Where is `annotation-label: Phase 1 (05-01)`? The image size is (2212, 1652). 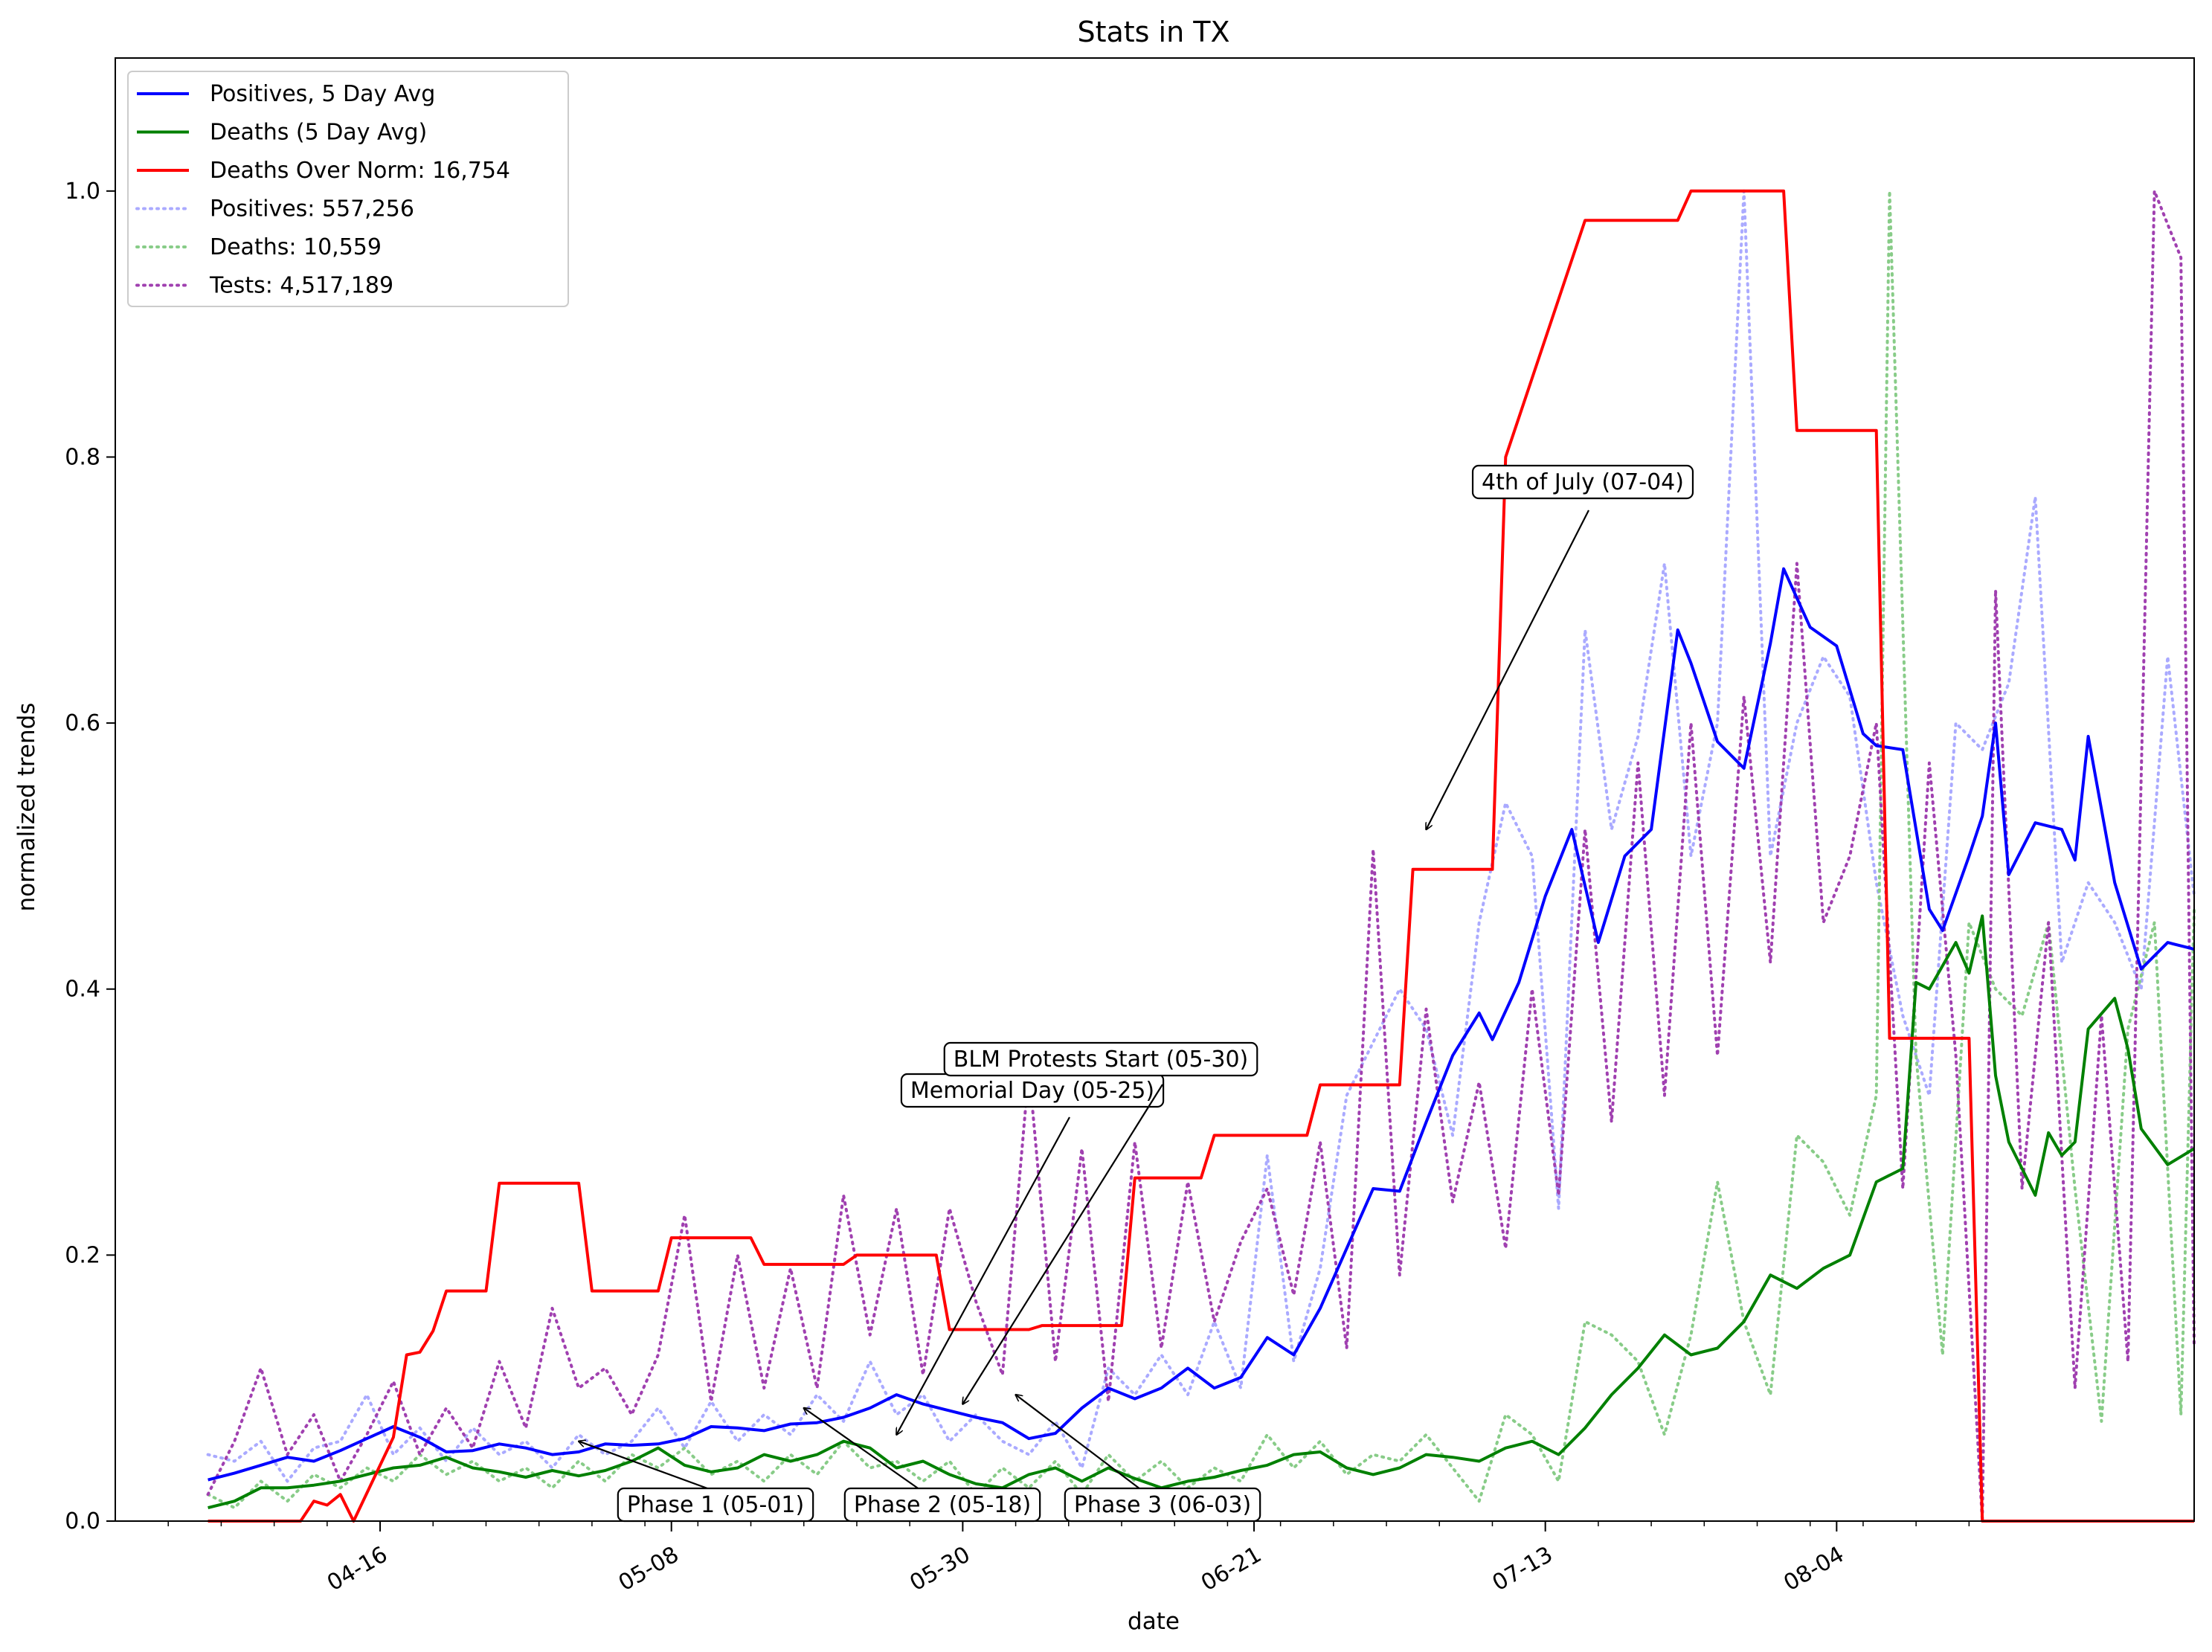
annotation-label: Phase 1 (05-01) is located at coordinates (716, 1505).